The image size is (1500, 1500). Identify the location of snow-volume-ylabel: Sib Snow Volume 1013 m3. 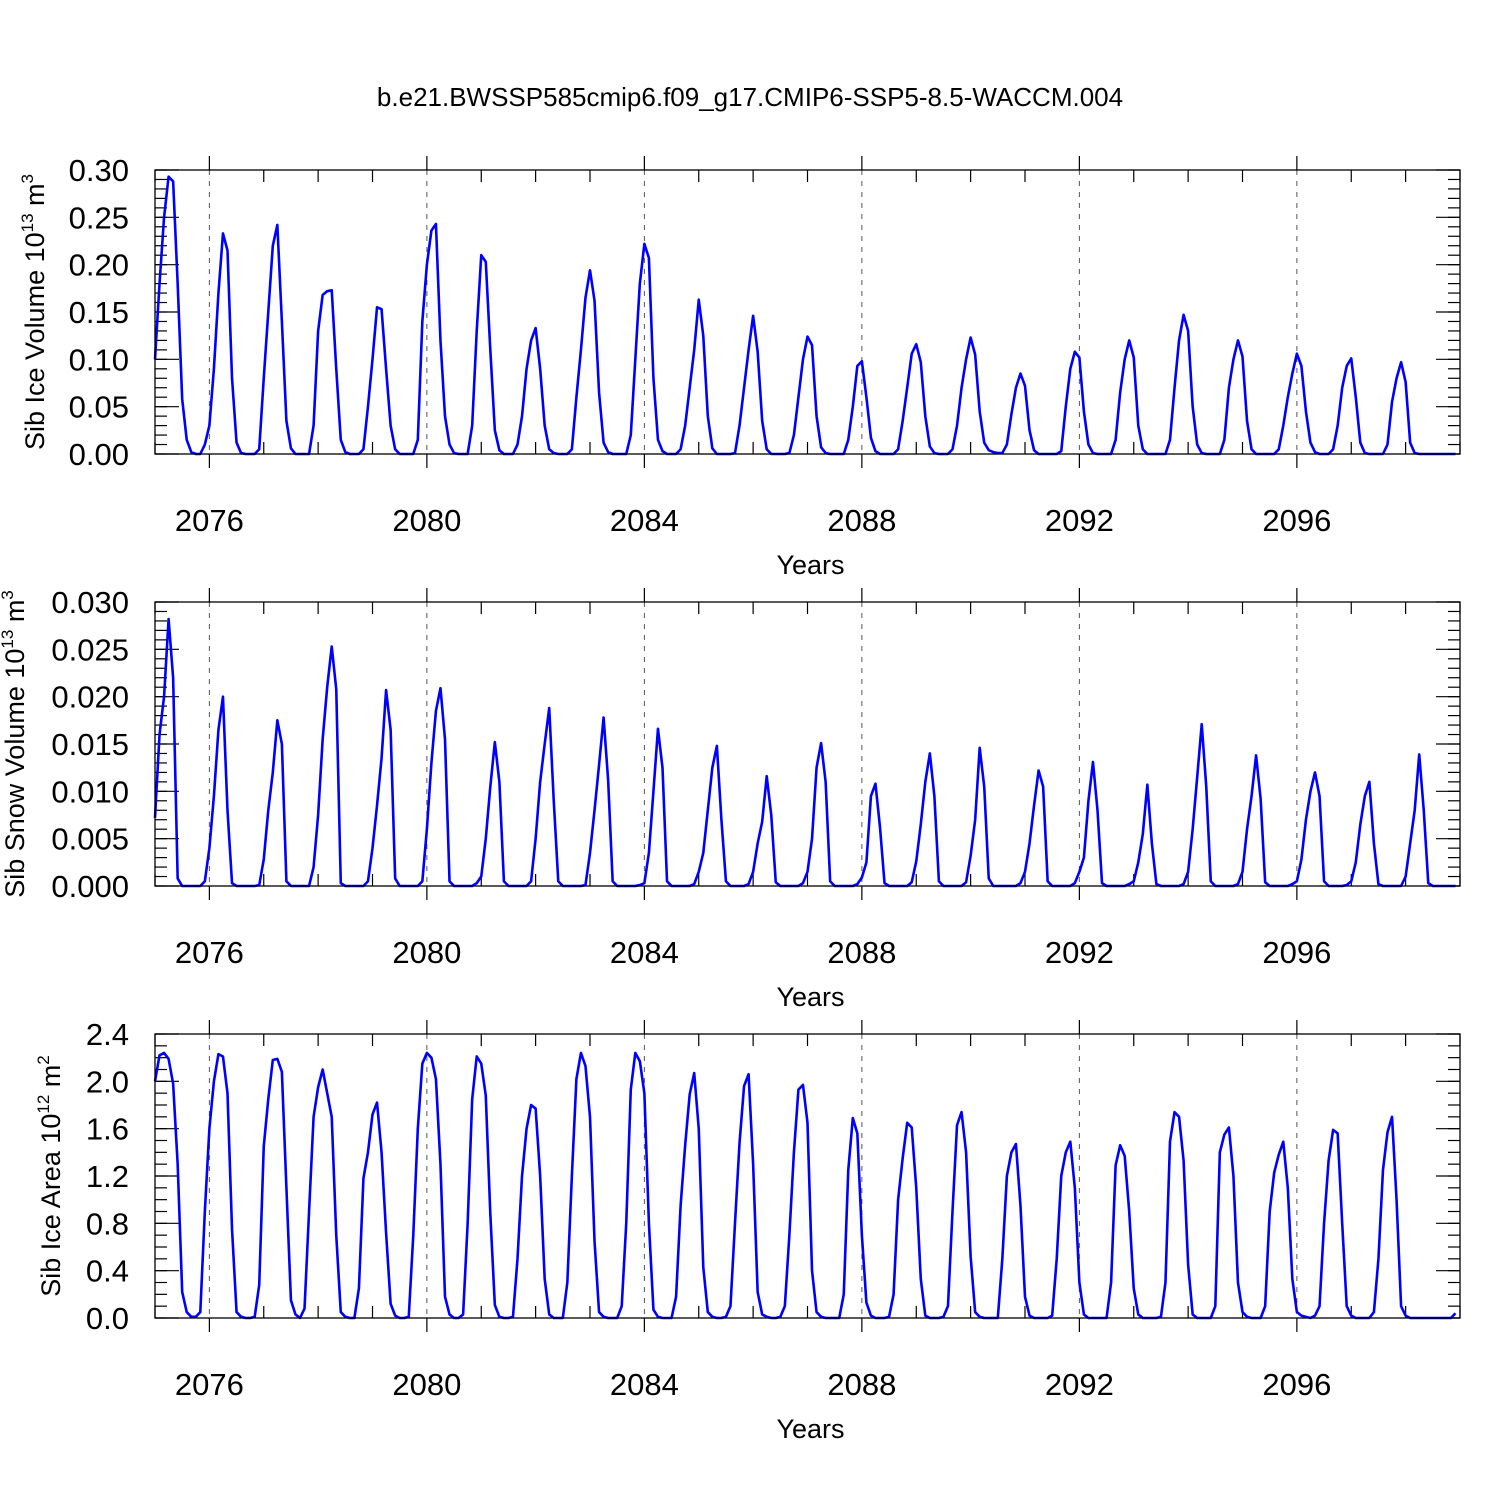
(15, 744).